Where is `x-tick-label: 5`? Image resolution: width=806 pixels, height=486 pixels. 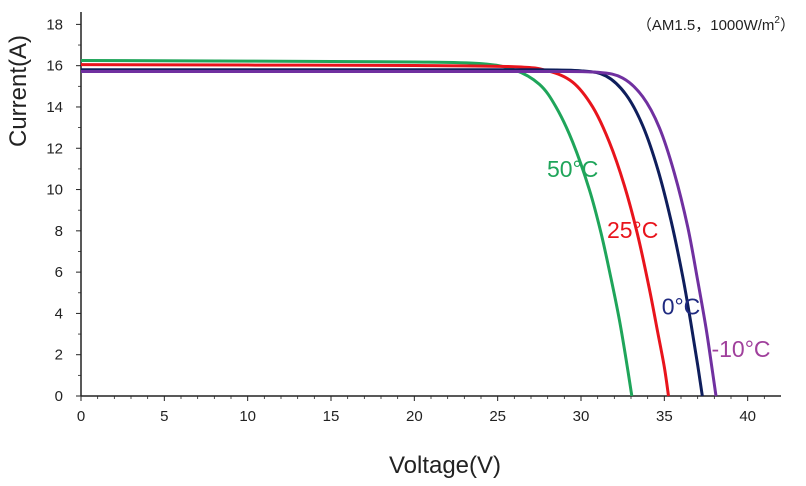 x-tick-label: 5 is located at coordinates (164, 416).